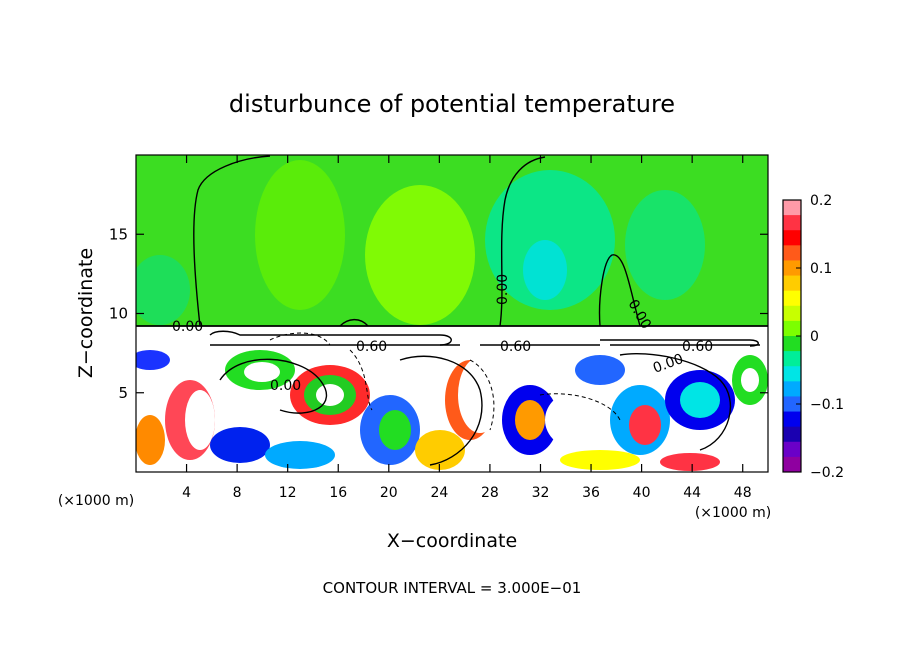 The width and height of the screenshot is (904, 654). Describe the element at coordinates (452, 541) in the screenshot. I see `x-axis-label: X−coordinate` at that location.